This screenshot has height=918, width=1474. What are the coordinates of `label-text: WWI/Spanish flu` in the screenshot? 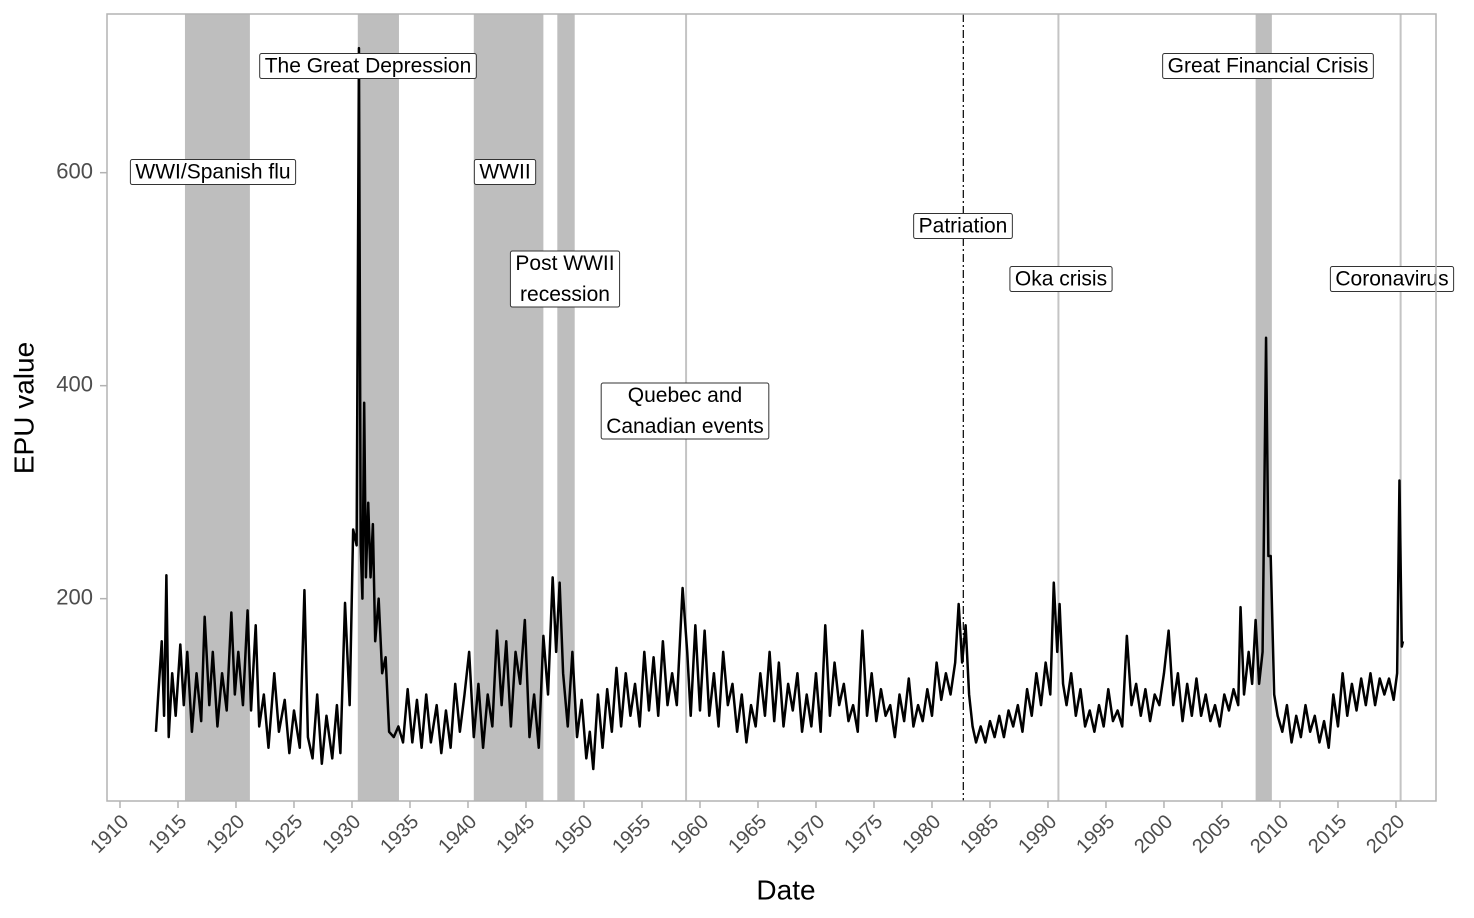 It's located at (212, 172).